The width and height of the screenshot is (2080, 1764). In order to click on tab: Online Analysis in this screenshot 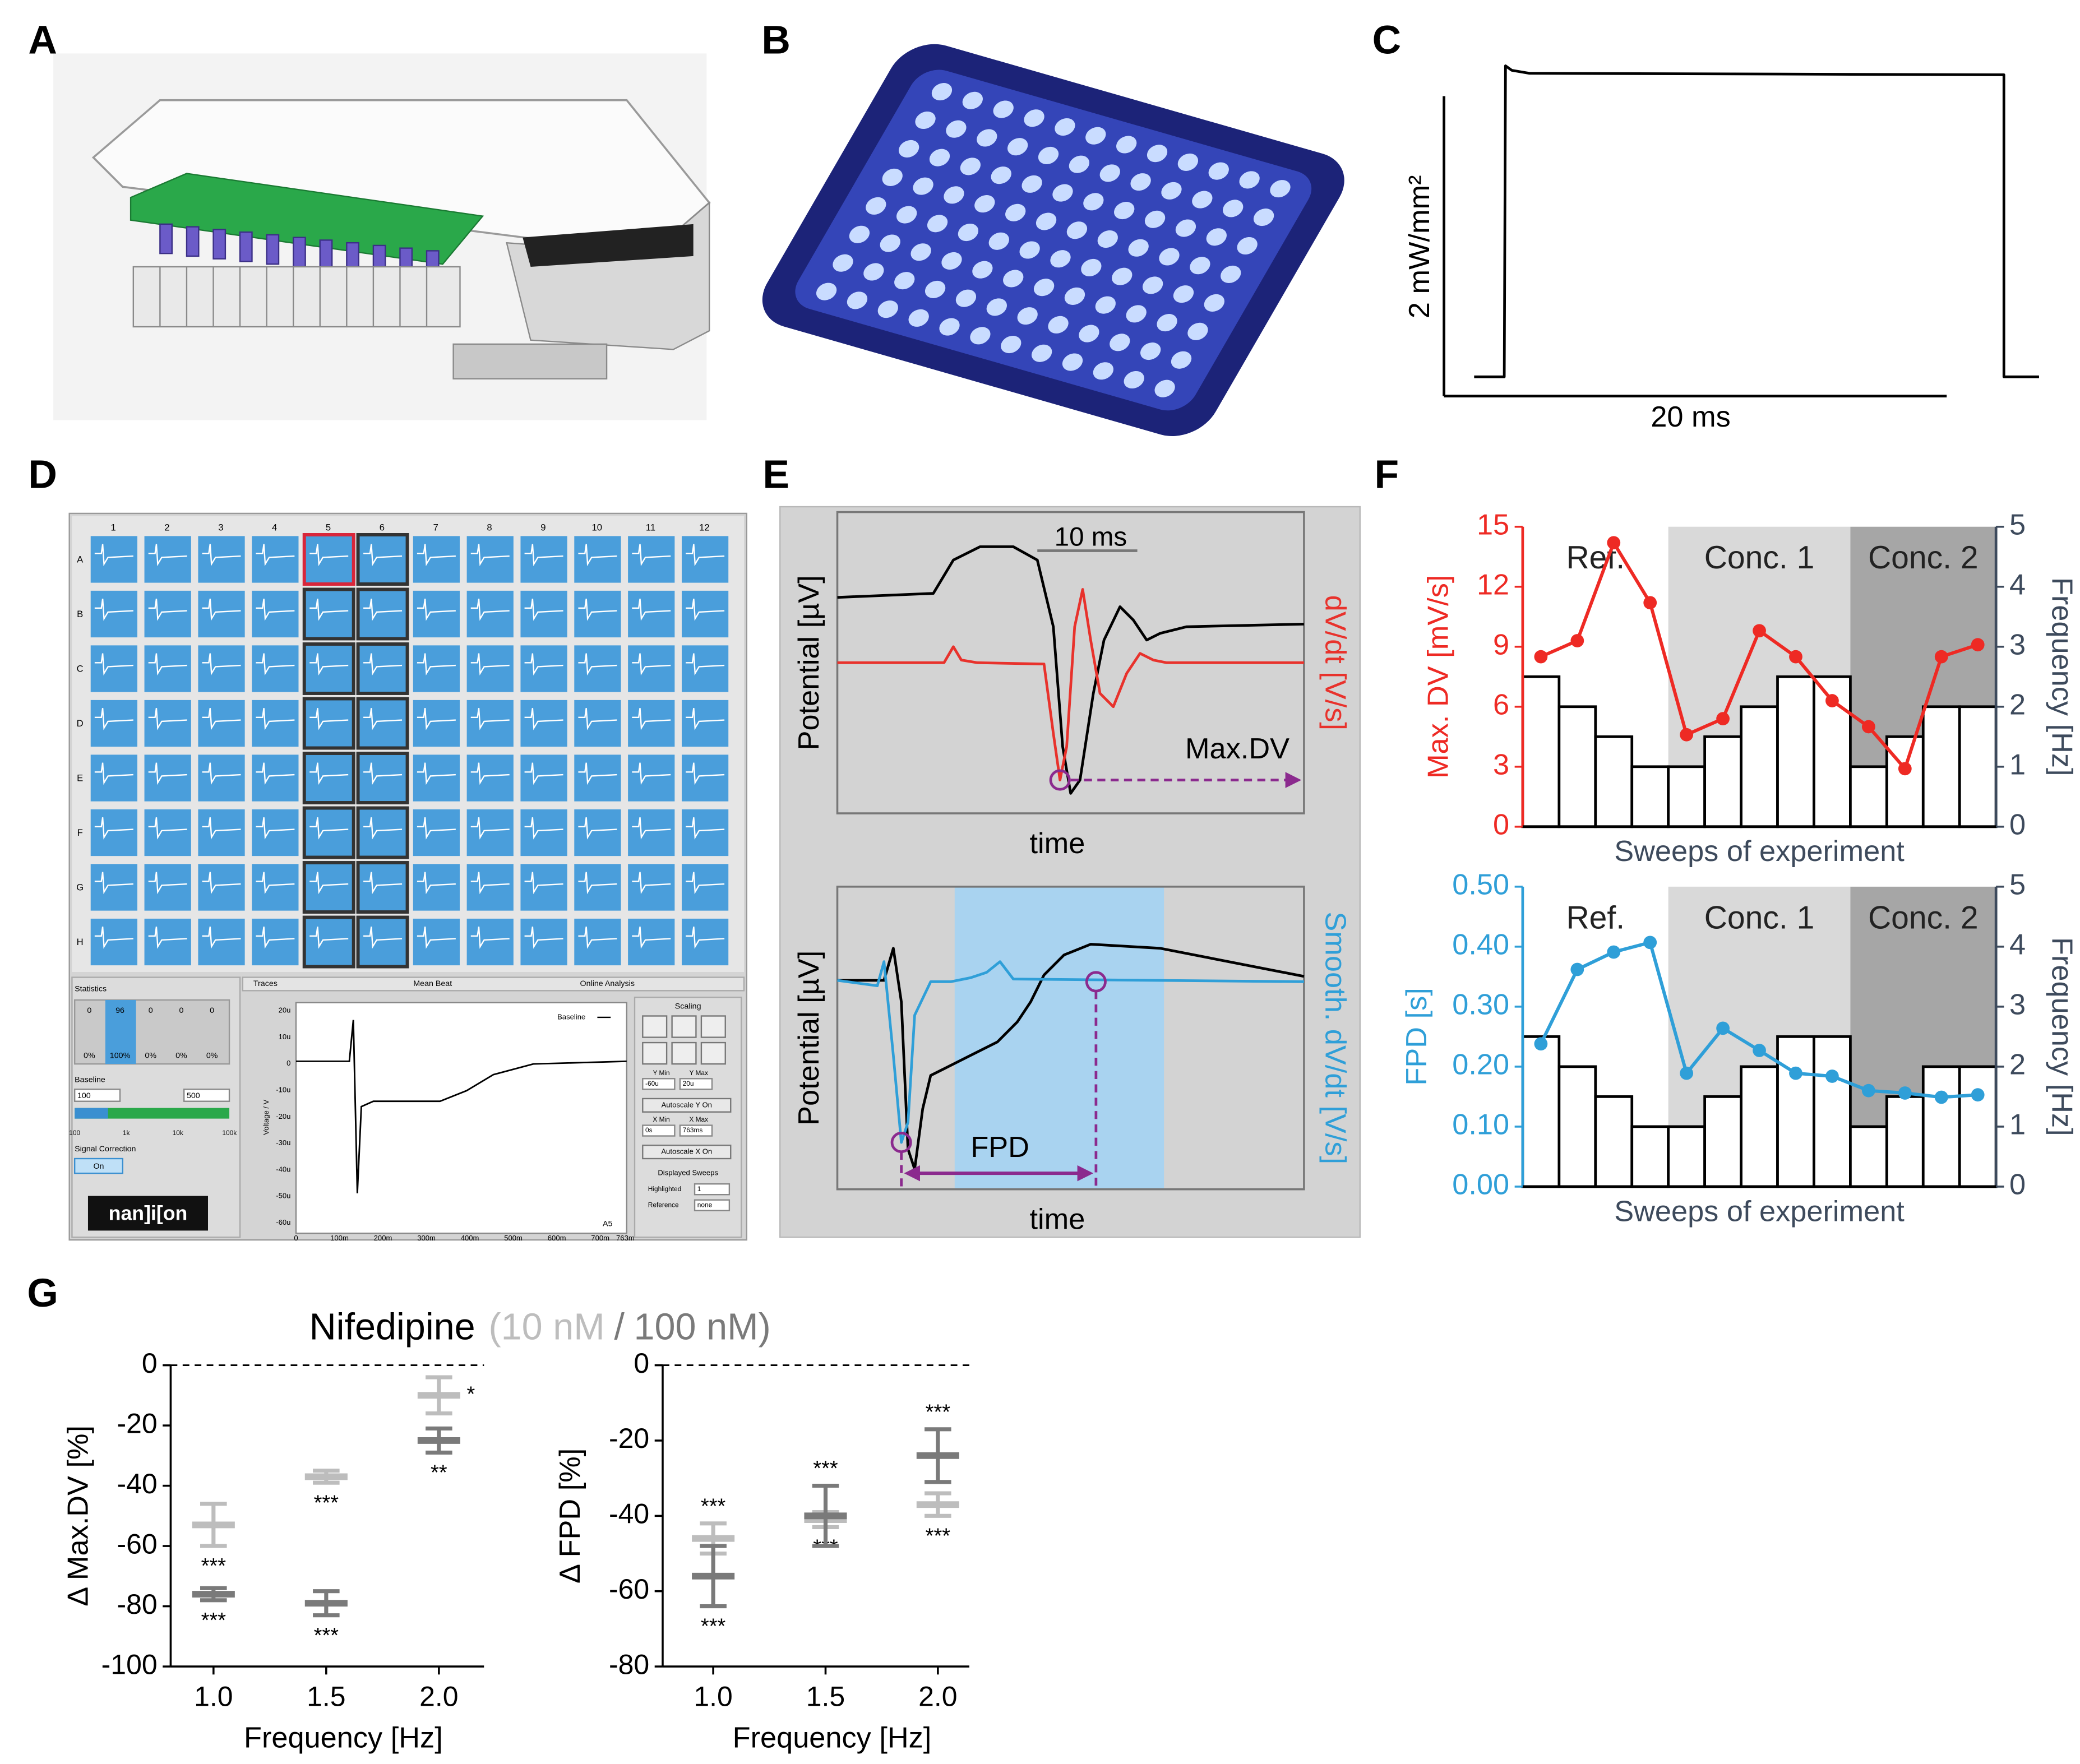, I will do `click(608, 984)`.